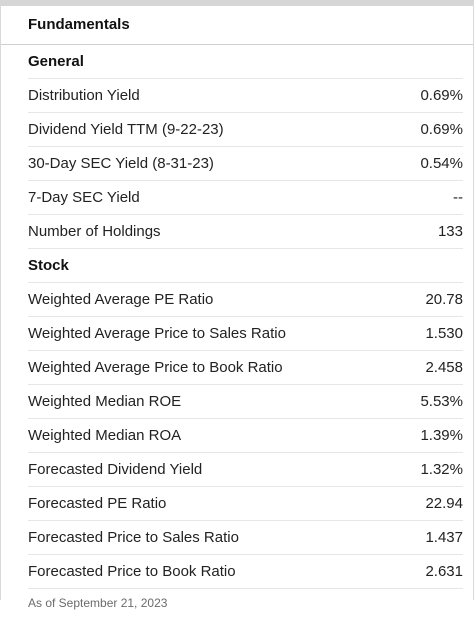 The width and height of the screenshot is (474, 617). What do you see at coordinates (245, 538) in the screenshot?
I see `row-forecasted-price-to-sales-ratio: Forecasted Price to Sales Ratio 1.437` at bounding box center [245, 538].